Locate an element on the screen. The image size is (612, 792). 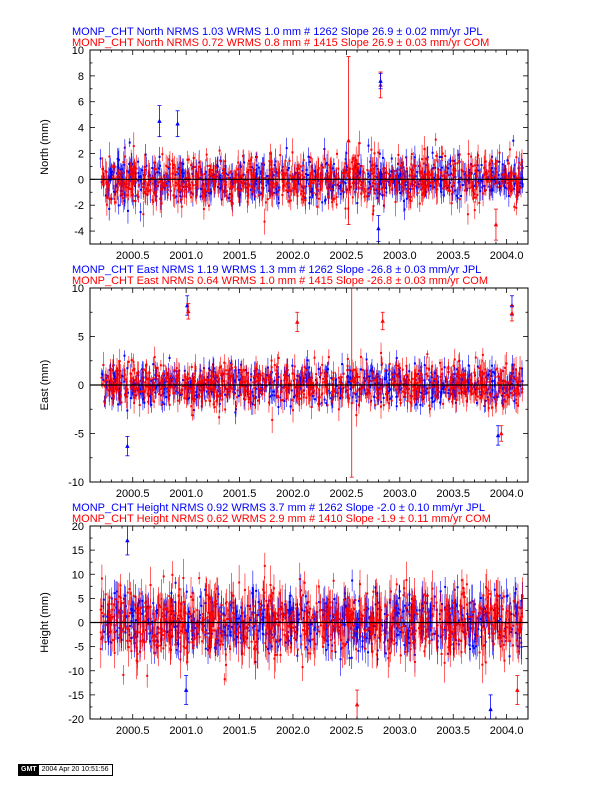
x-tick-label: 2000.5 is located at coordinates (133, 256).